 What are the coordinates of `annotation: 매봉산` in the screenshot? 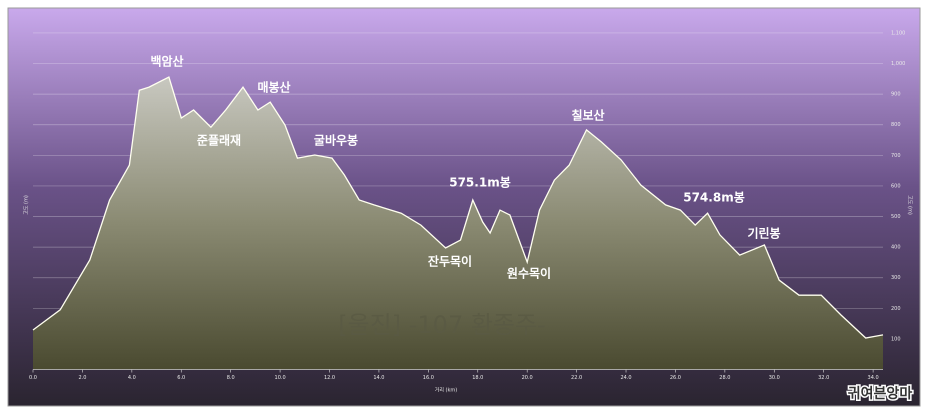 It's located at (273, 87).